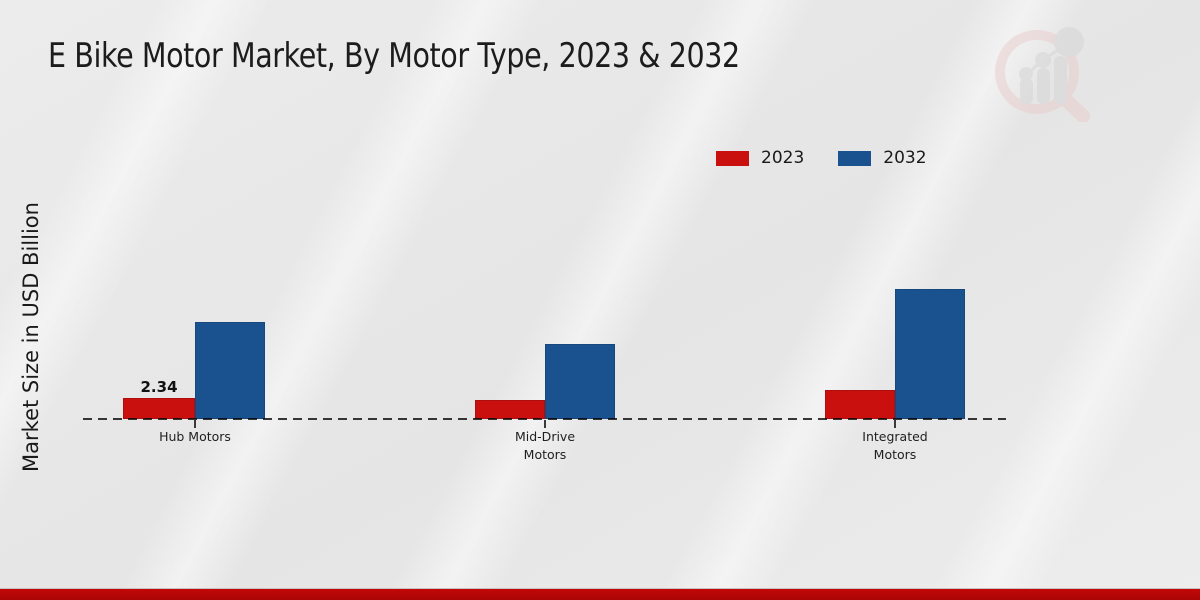 The width and height of the screenshot is (1200, 600). What do you see at coordinates (545, 446) in the screenshot?
I see `x-axis-category-label: Mid-Drive Motors` at bounding box center [545, 446].